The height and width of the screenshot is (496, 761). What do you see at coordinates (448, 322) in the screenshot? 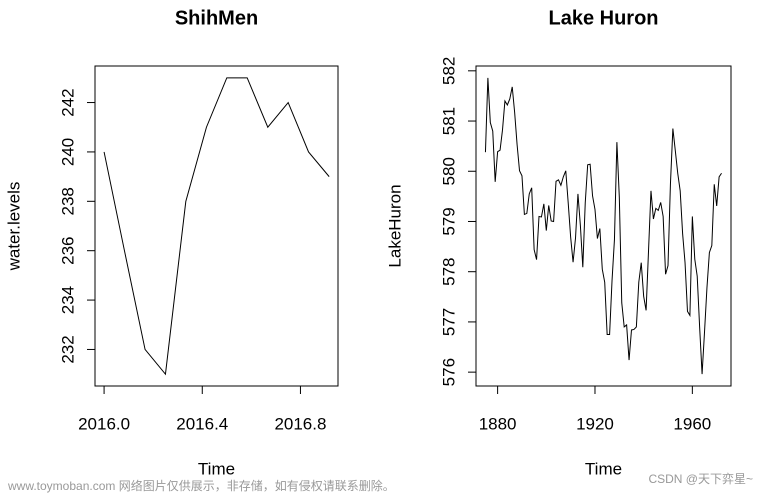
I see `y-tick-label: 577` at bounding box center [448, 322].